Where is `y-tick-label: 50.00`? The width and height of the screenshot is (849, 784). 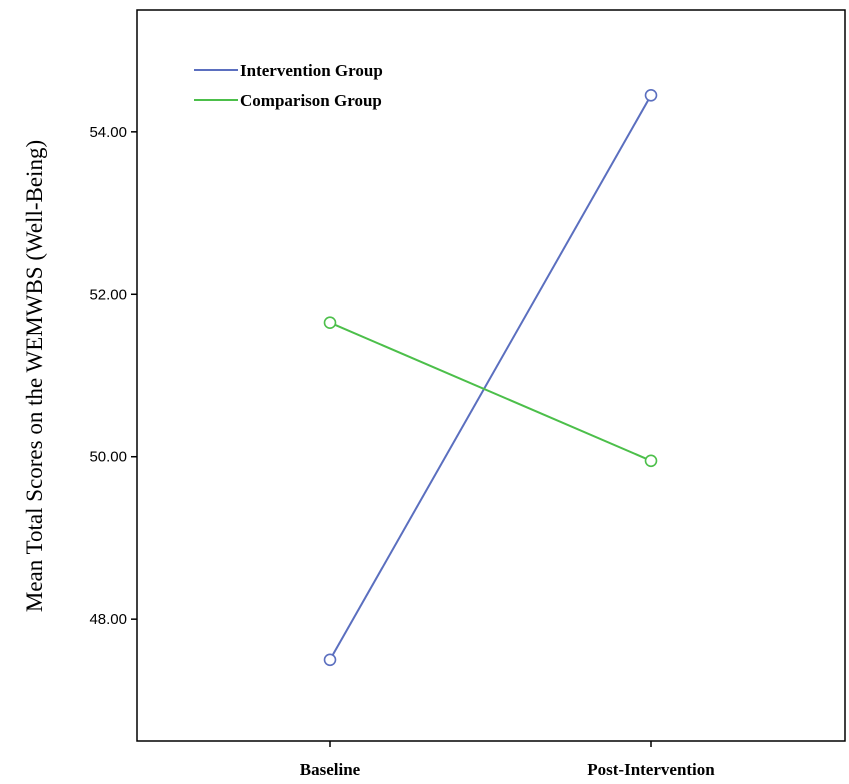 y-tick-label: 50.00 is located at coordinates (108, 457).